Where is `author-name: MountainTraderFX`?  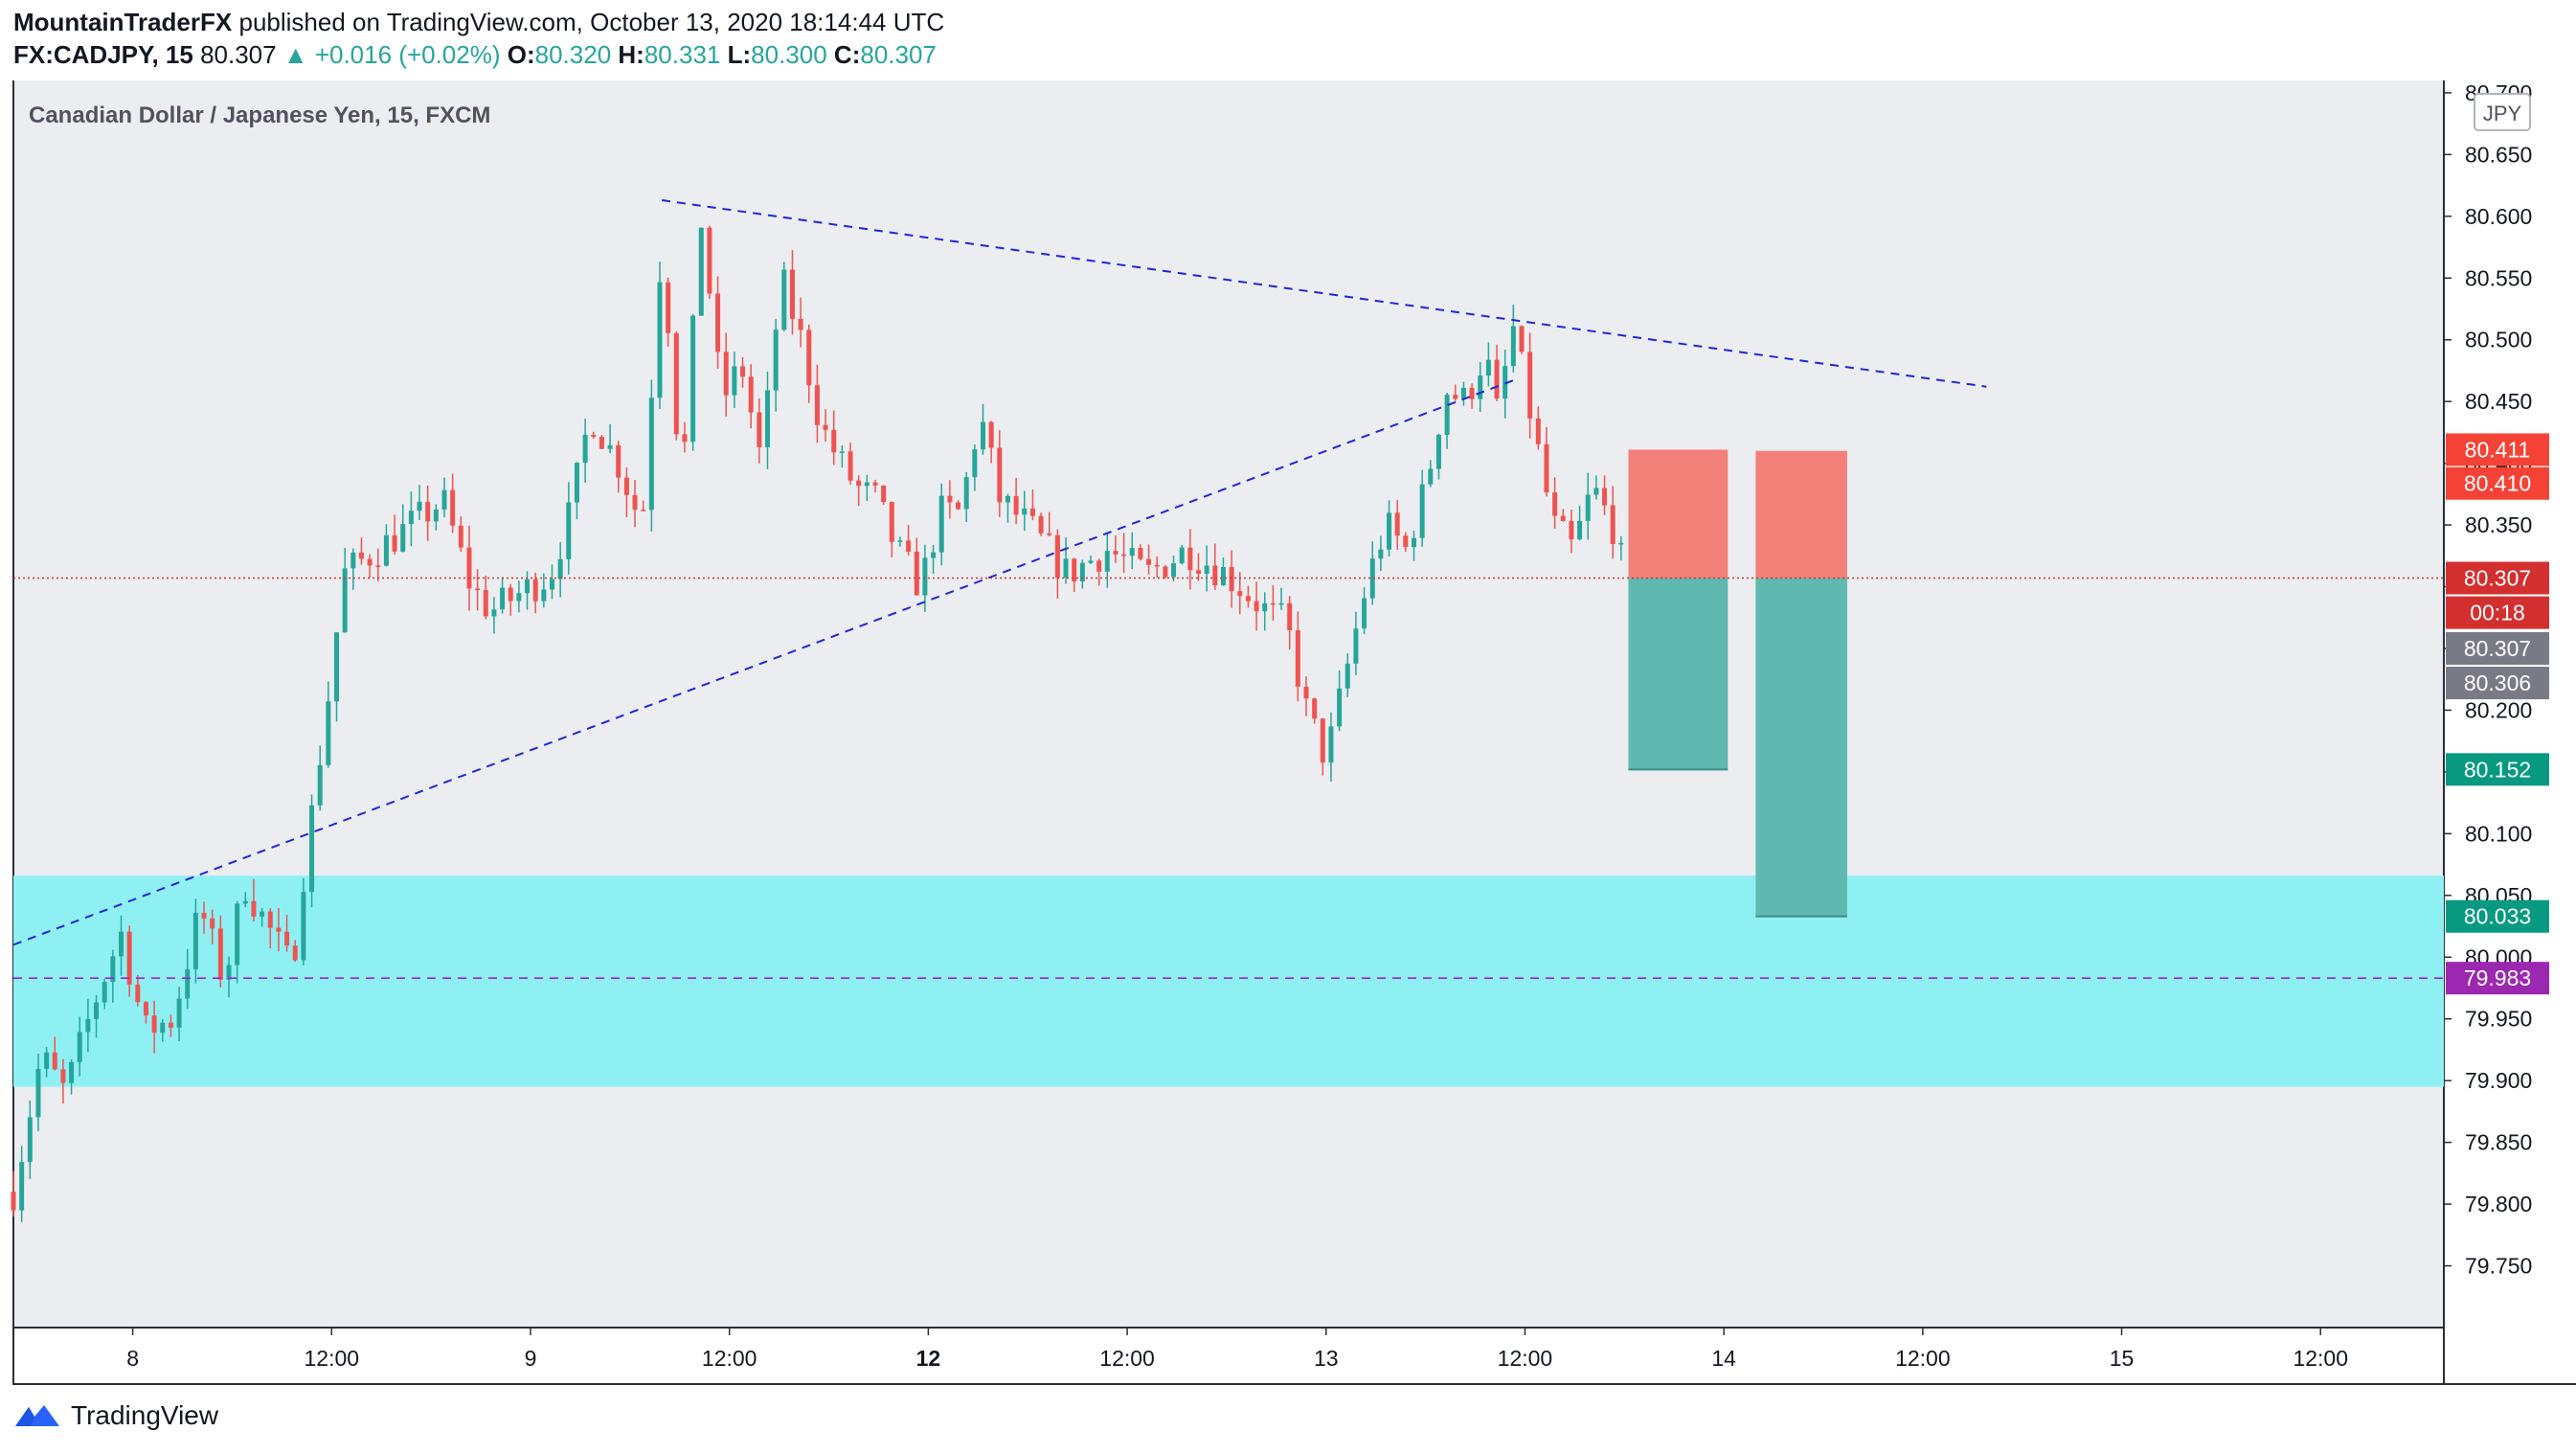
author-name: MountainTraderFX is located at coordinates (123, 22).